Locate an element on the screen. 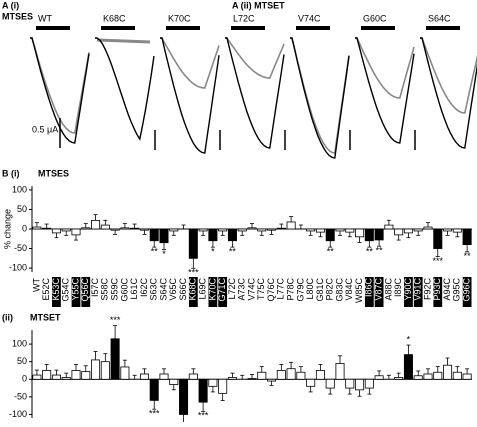  x-tick-label: G71C is located at coordinates (222, 290).